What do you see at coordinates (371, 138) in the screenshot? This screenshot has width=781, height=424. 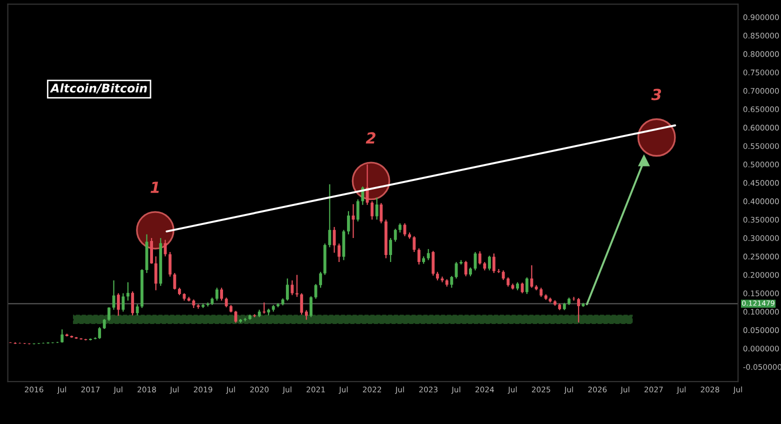 I see `annotation: 2` at bounding box center [371, 138].